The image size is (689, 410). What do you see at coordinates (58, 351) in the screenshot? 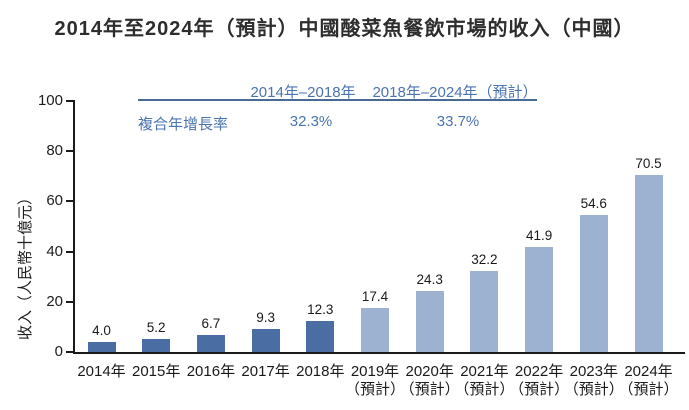
I see `y-tick-label-0: 0` at bounding box center [58, 351].